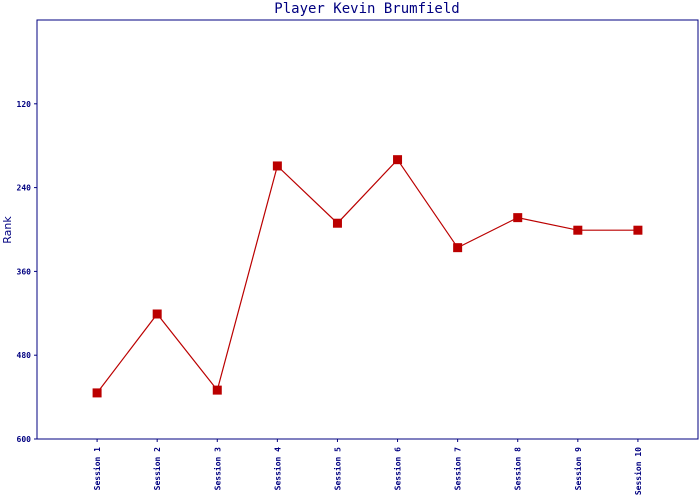  What do you see at coordinates (518, 469) in the screenshot?
I see `x-tick-label: Session 8` at bounding box center [518, 469].